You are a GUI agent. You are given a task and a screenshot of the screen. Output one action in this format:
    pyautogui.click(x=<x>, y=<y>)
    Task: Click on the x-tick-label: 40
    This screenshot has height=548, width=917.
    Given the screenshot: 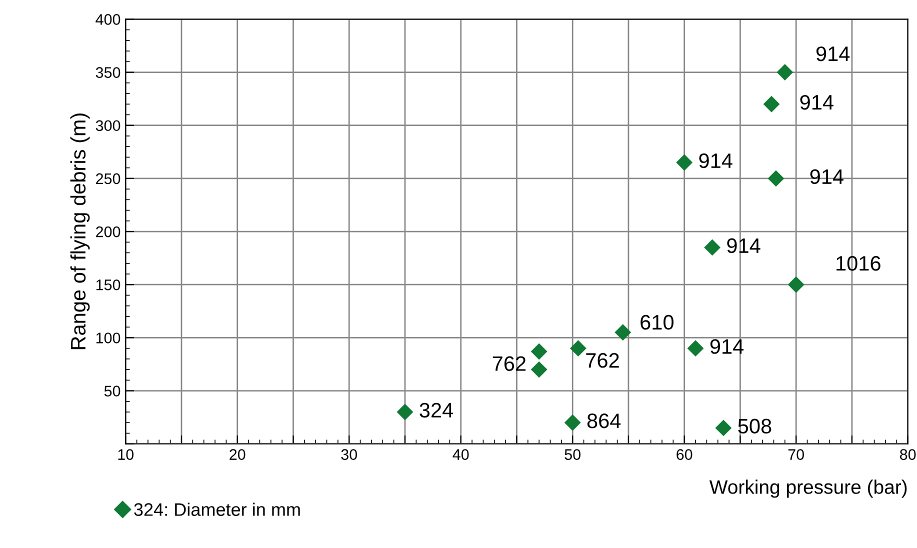 What is the action you would take?
    pyautogui.click(x=460, y=454)
    